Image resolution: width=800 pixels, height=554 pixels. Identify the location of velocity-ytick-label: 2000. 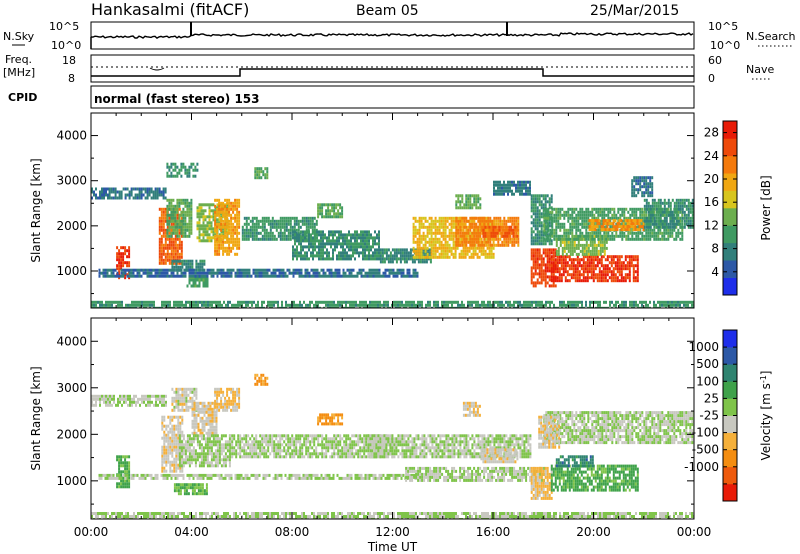
(71, 434).